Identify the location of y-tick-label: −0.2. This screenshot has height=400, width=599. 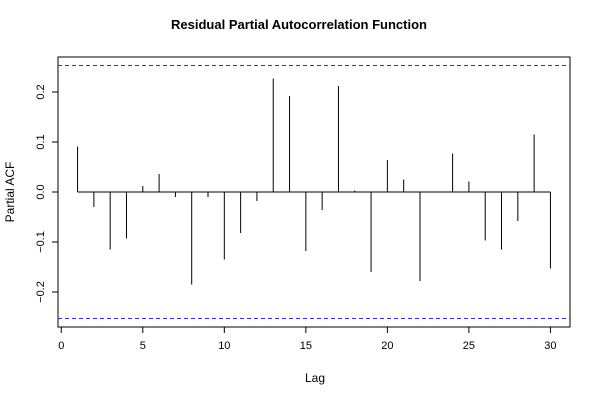
(41, 292).